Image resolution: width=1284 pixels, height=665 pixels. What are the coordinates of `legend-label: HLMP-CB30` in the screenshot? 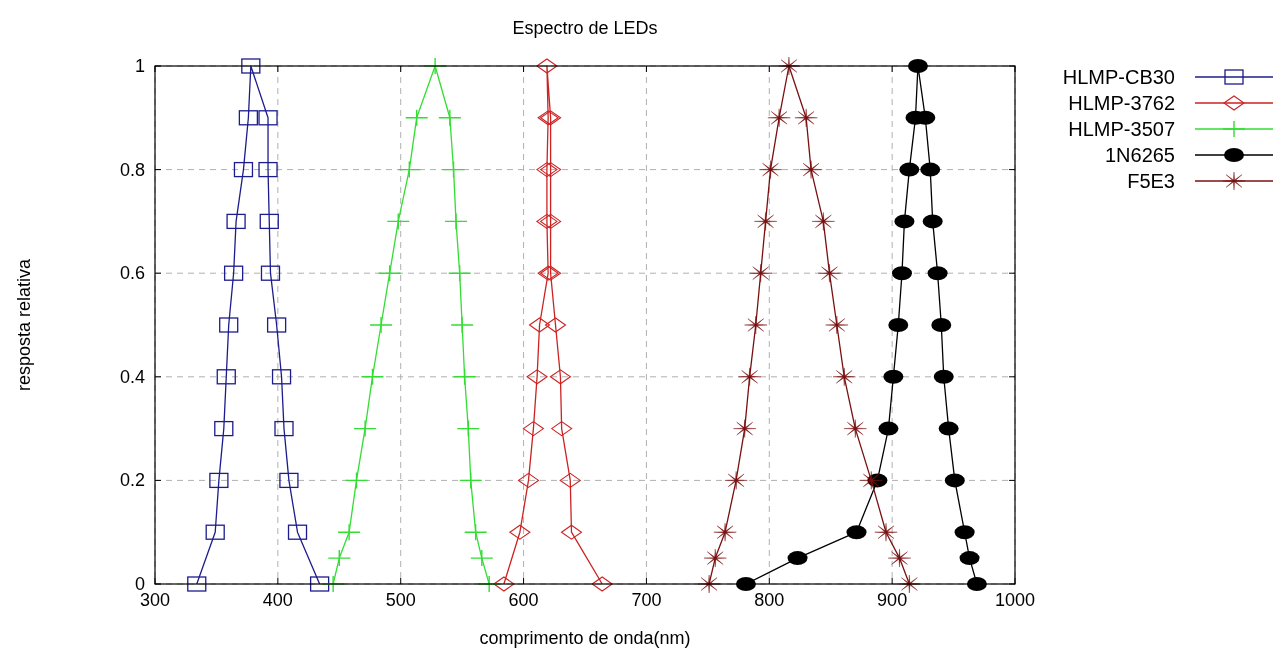 It's located at (1118, 77).